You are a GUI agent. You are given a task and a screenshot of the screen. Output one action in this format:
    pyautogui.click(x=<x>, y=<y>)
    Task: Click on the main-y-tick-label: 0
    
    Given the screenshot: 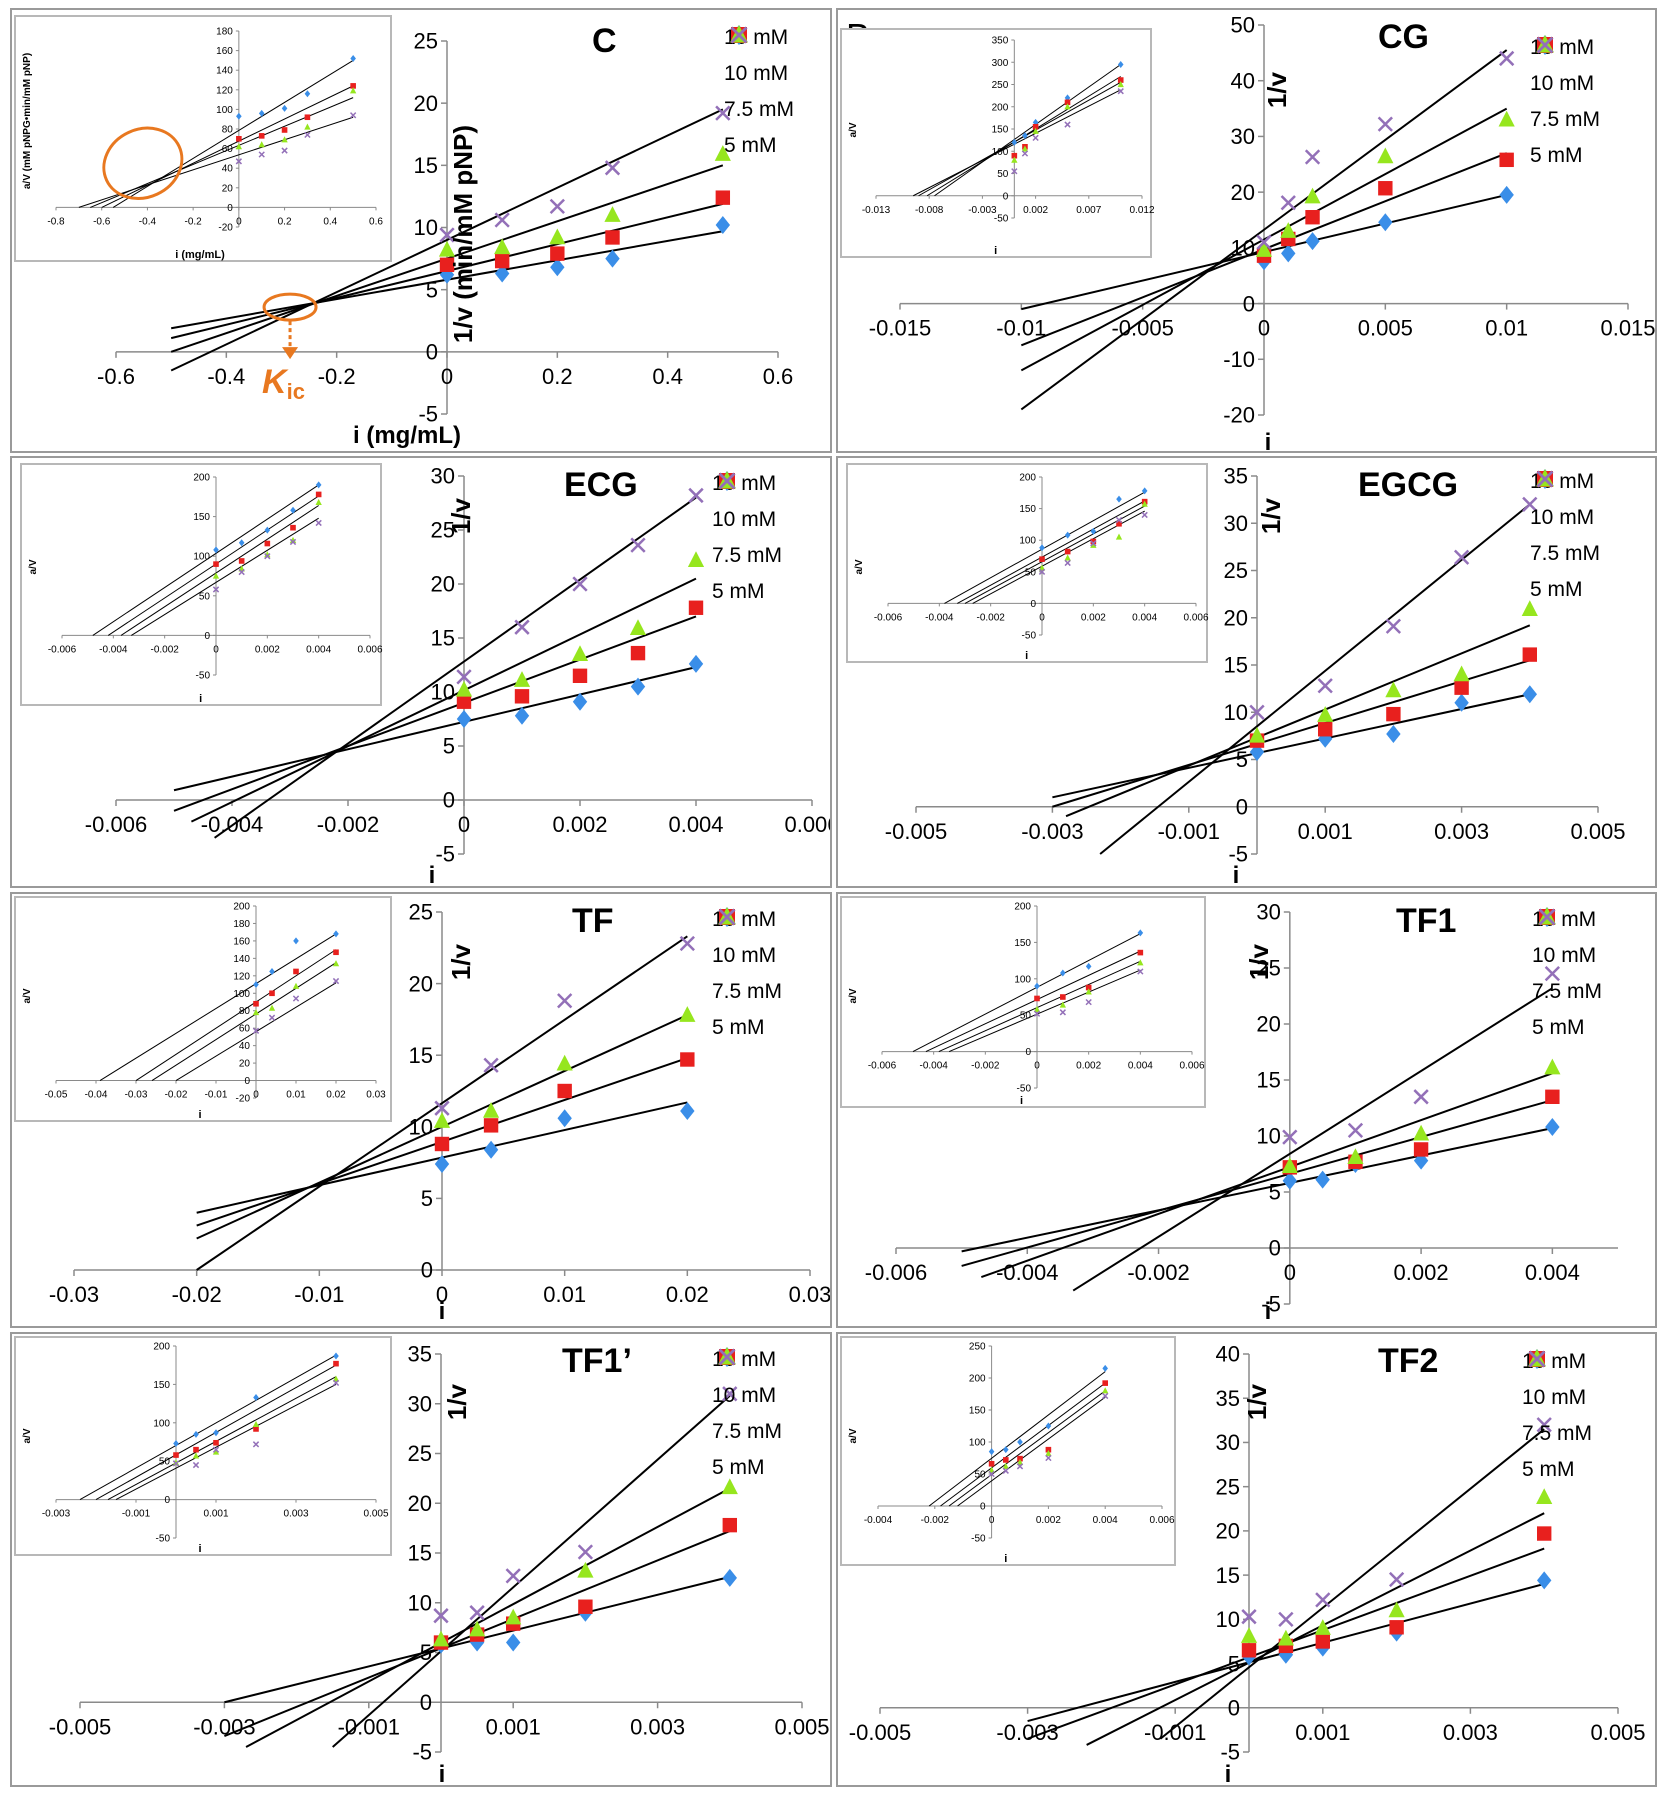 What is the action you would take?
    pyautogui.click(x=426, y=1702)
    